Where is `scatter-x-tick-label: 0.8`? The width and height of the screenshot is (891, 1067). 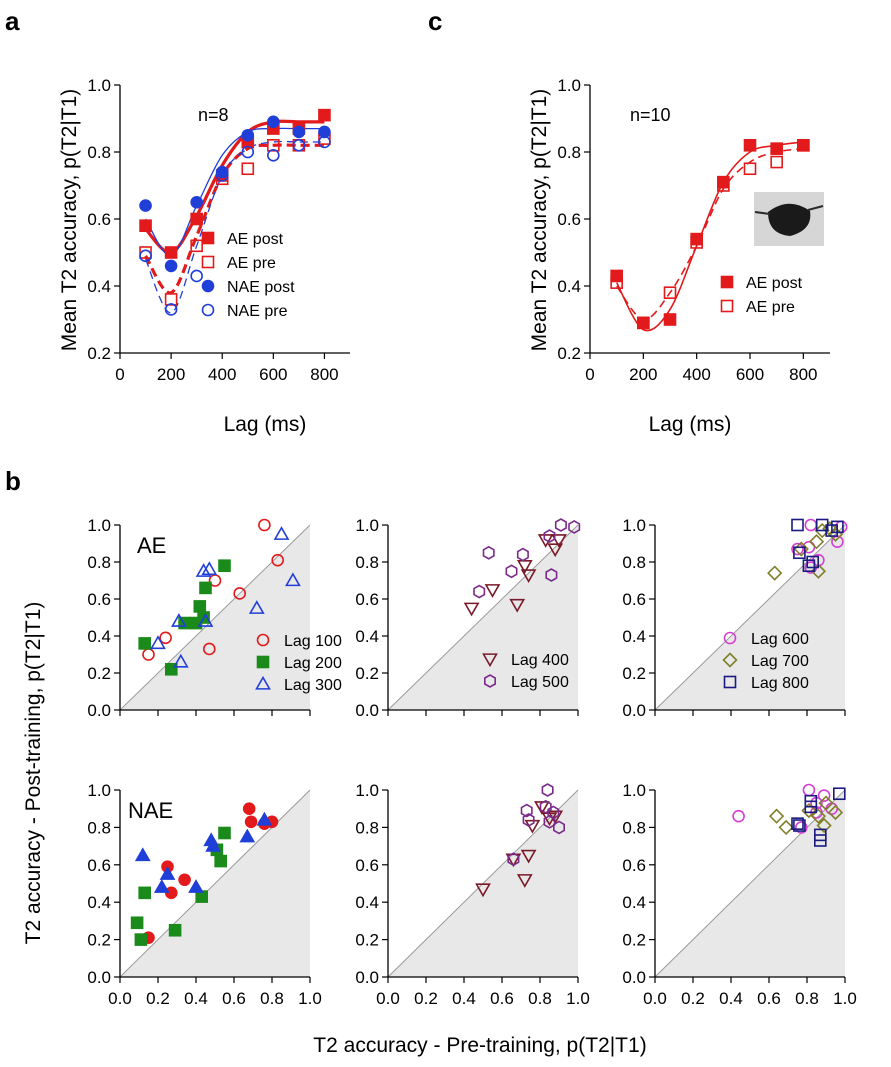 scatter-x-tick-label: 0.8 is located at coordinates (540, 998).